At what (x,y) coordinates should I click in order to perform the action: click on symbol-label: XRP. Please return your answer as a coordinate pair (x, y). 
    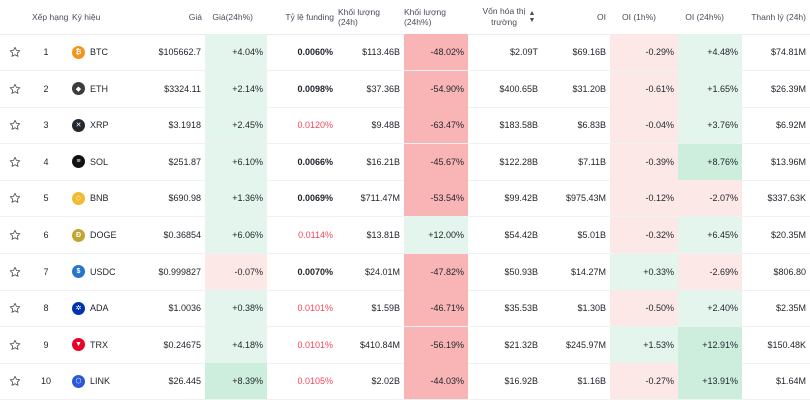
    Looking at the image, I should click on (99, 125).